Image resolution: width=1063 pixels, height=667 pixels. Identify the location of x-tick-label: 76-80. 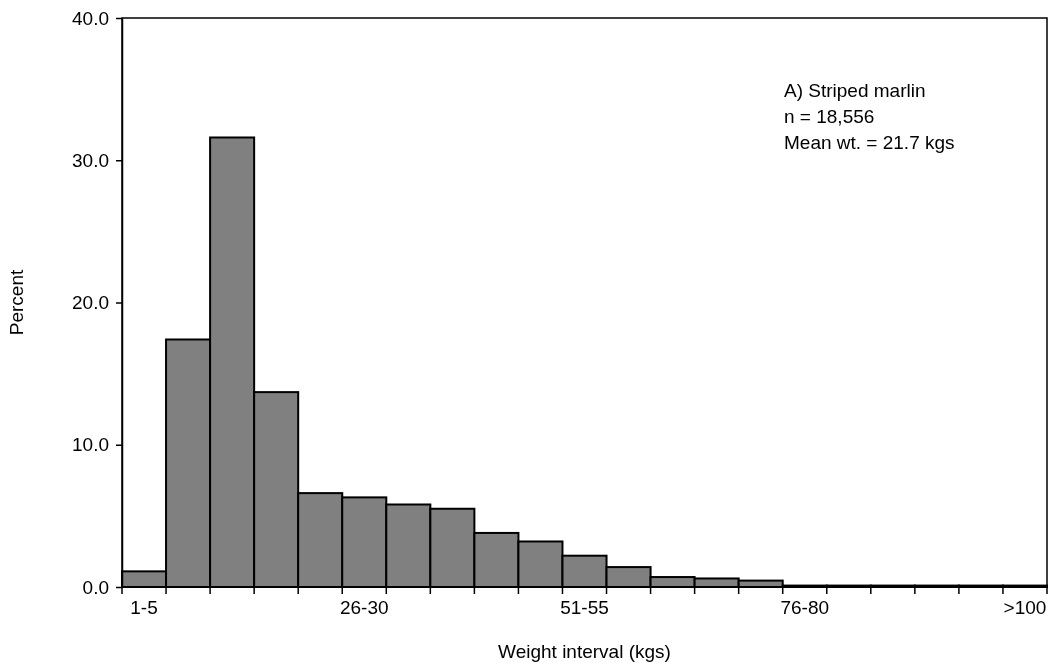
(805, 607).